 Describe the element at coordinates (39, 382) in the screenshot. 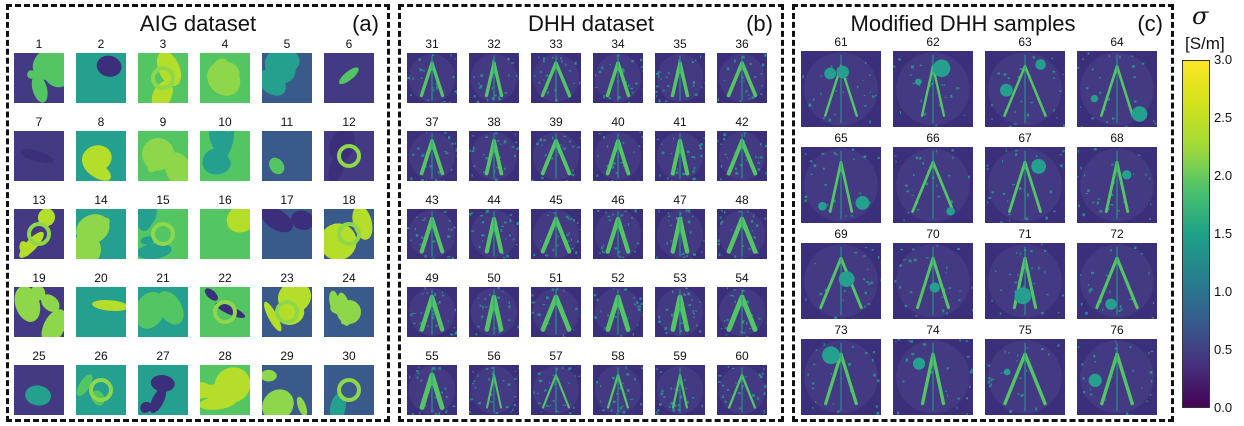

I see `sample-tile: 25` at that location.